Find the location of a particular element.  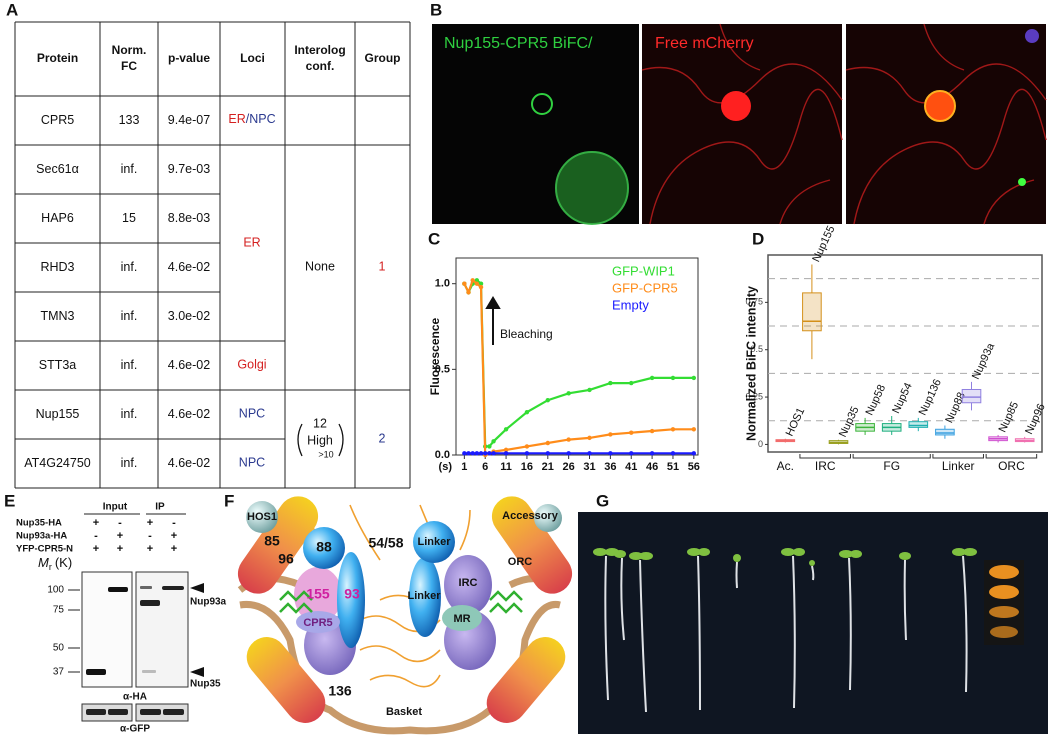

loci-npc: /NPC is located at coordinates (261, 119).